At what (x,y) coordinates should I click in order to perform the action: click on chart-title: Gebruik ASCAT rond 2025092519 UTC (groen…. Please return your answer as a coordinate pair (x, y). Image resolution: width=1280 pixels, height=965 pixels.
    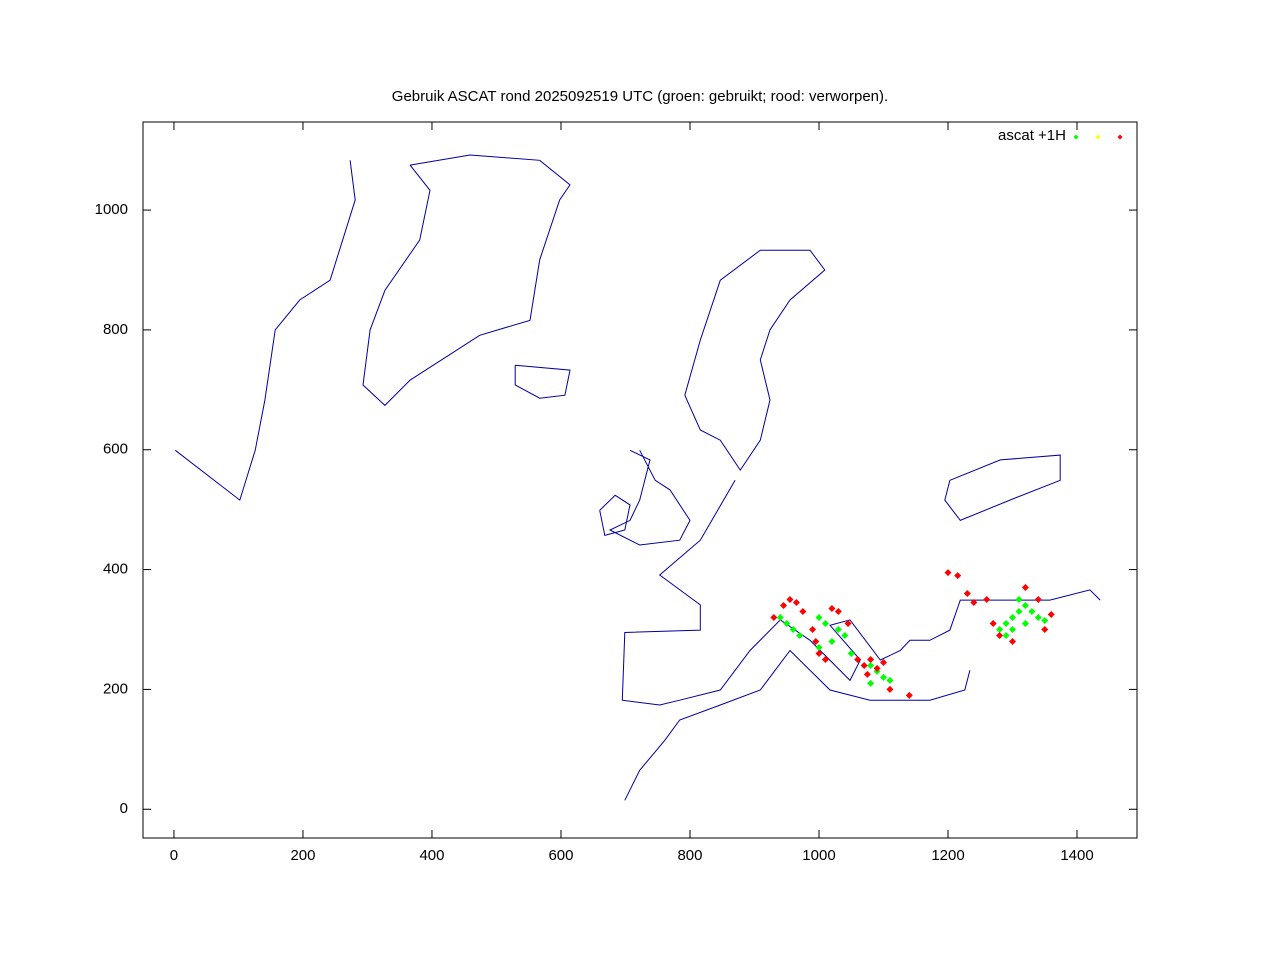
    Looking at the image, I should click on (640, 96).